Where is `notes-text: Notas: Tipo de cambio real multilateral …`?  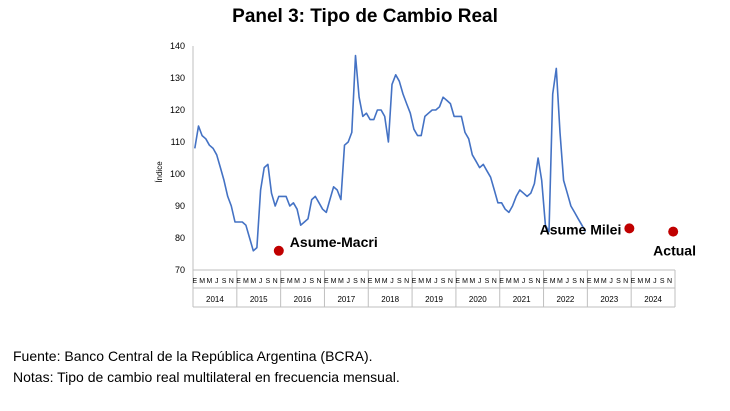 notes-text: Notas: Tipo de cambio real multilateral … is located at coordinates (206, 377).